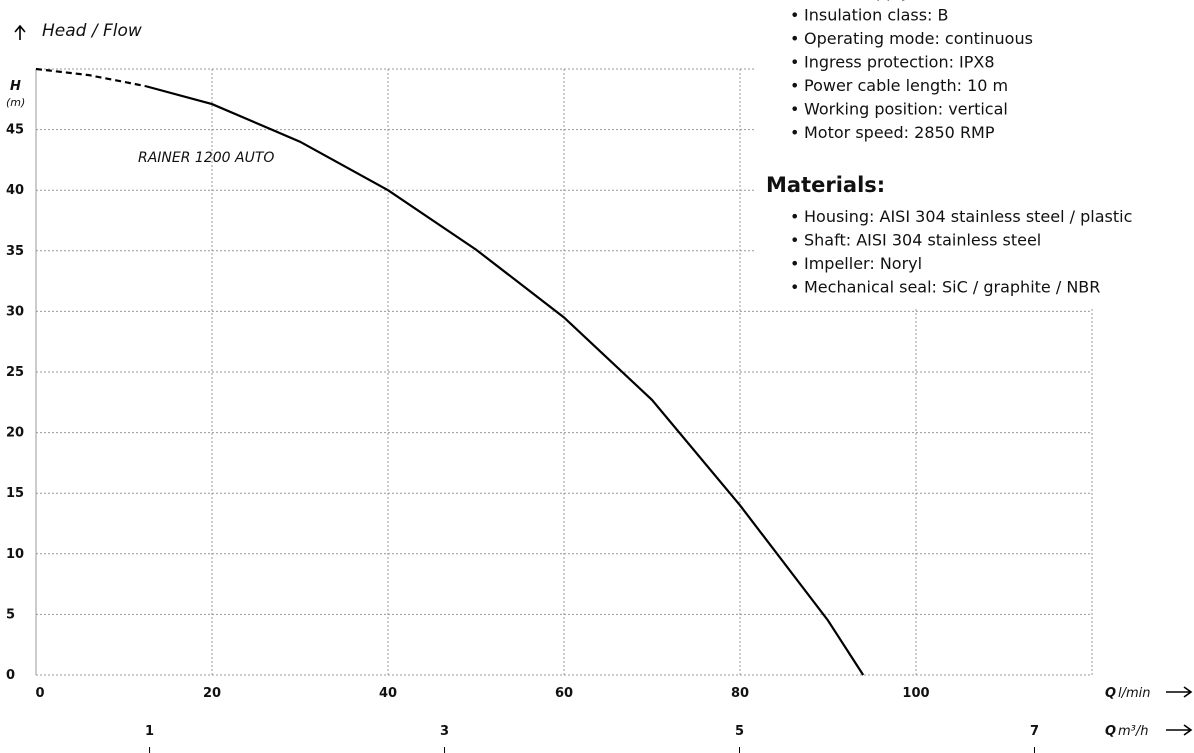 The image size is (1194, 753). Describe the element at coordinates (10, 675) in the screenshot. I see `y-tick-label: 0` at that location.